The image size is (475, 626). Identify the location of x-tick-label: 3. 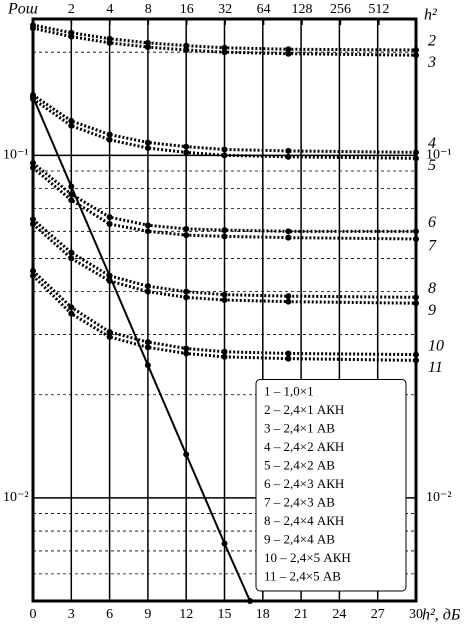
(71, 614).